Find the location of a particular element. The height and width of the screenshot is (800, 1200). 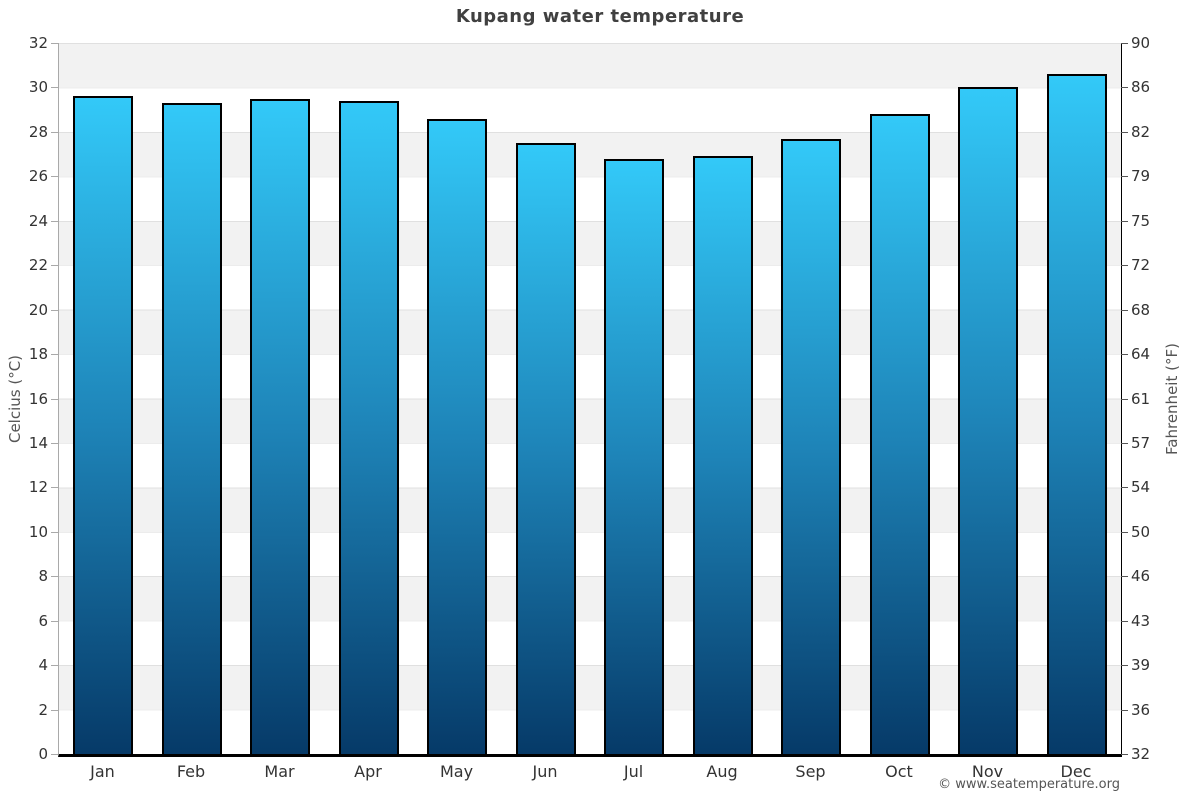

bar-mar is located at coordinates (280, 426).